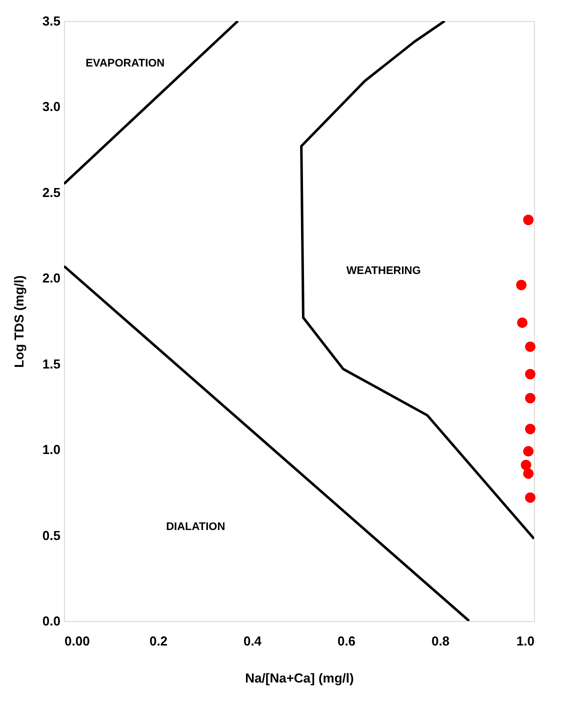  What do you see at coordinates (51, 535) in the screenshot?
I see `y-tick-label: 0.5` at bounding box center [51, 535].